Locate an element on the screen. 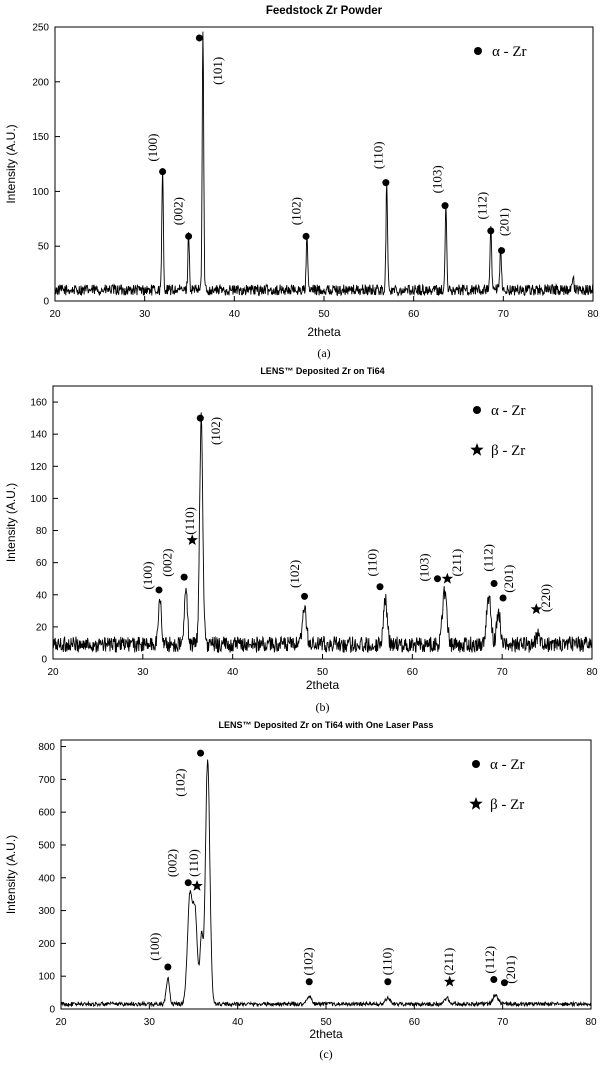 This screenshot has width=600, height=1065. chart-title: Feedstock Zr Powder is located at coordinates (324, 11).